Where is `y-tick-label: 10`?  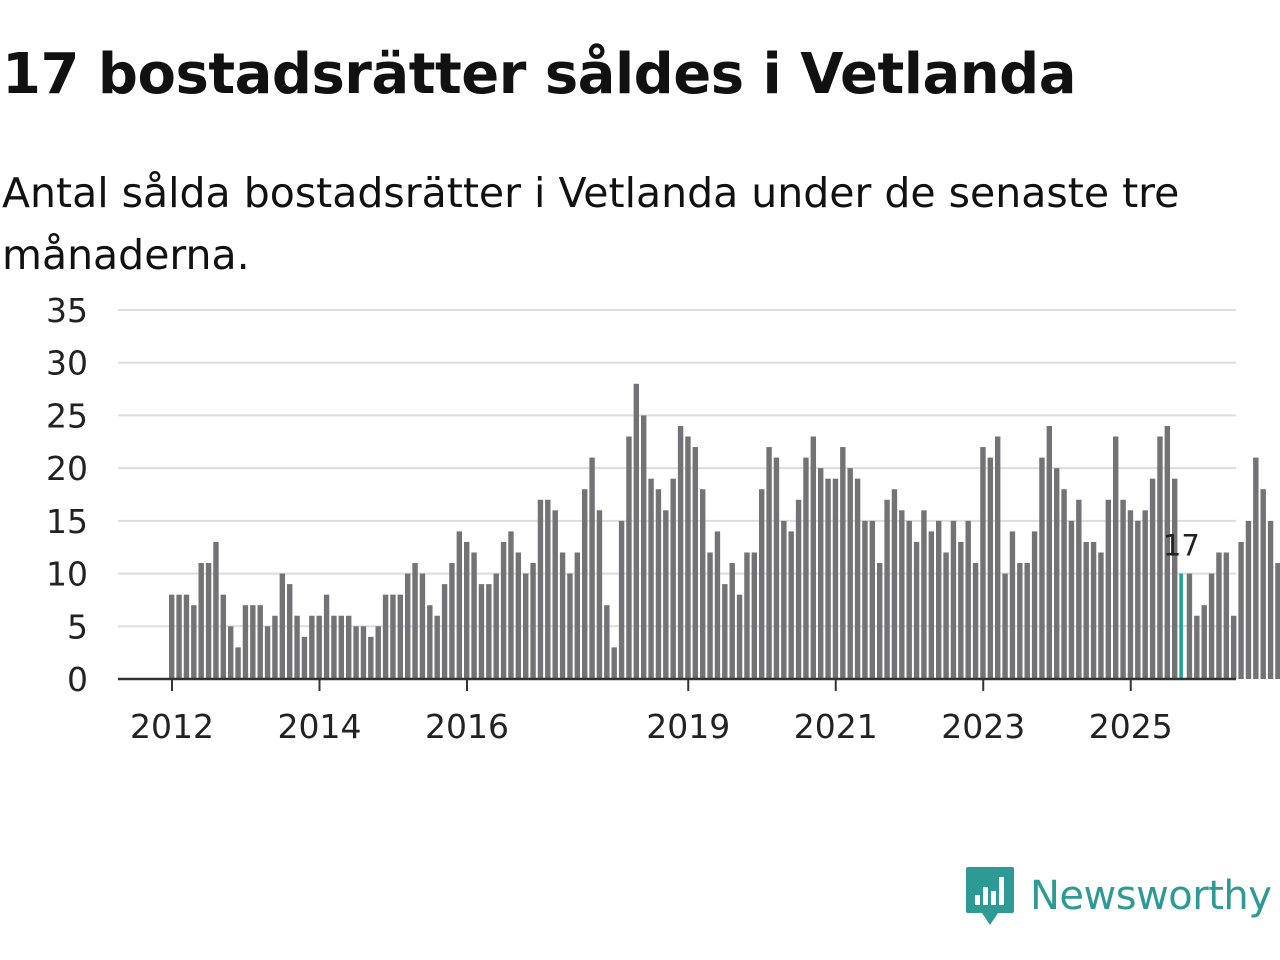 y-tick-label: 10 is located at coordinates (67, 574).